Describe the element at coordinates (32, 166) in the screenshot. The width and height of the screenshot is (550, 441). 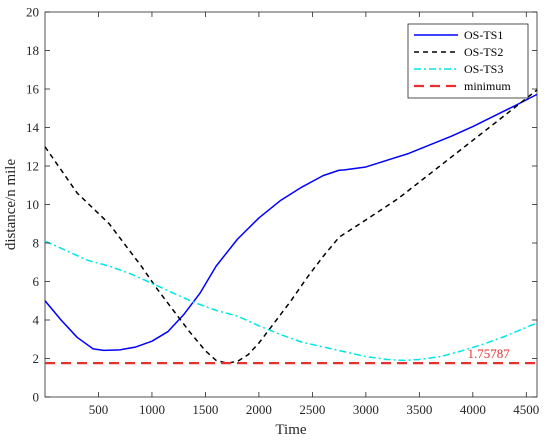
I see `y-tick-label: 12` at that location.